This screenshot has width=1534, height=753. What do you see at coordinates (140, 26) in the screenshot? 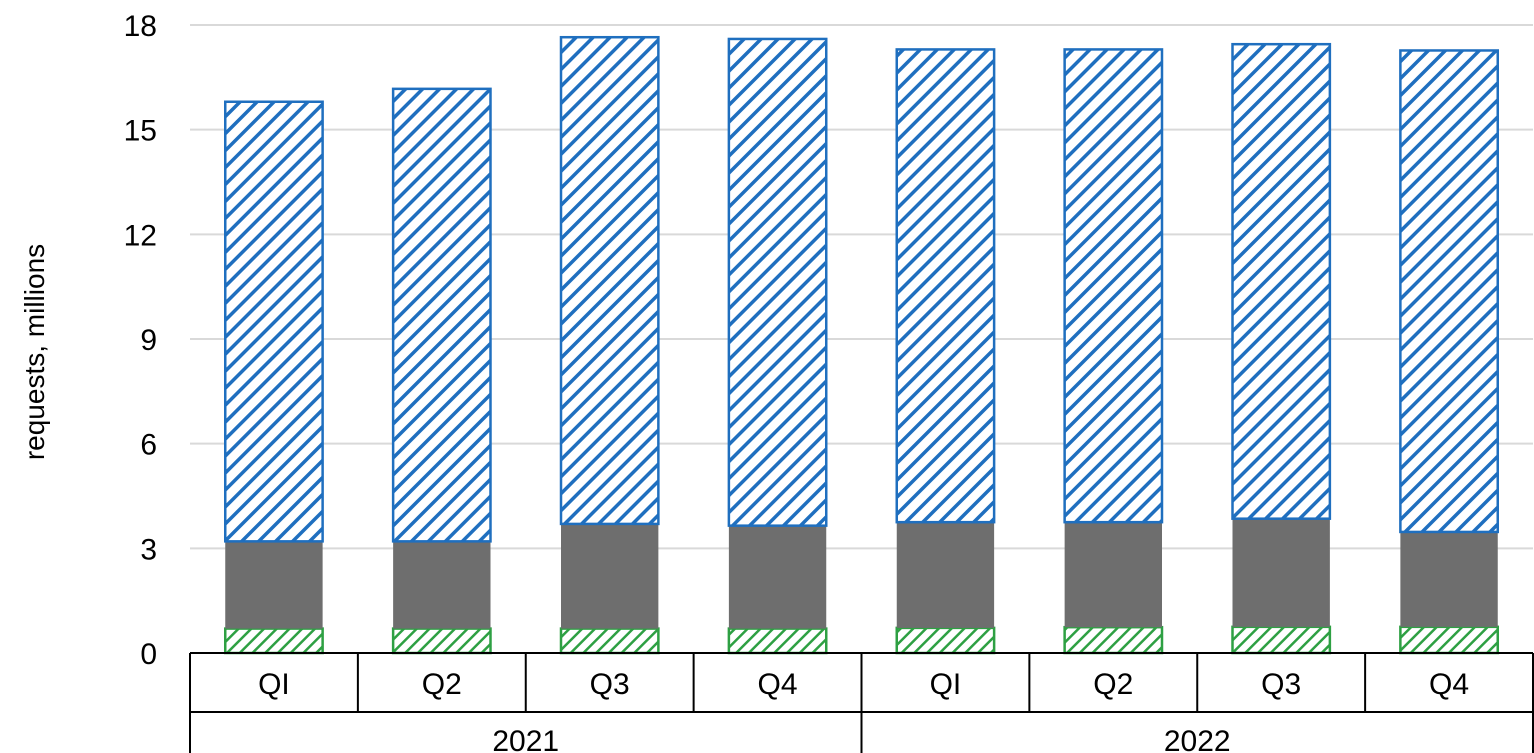
I see `y-tick-label: 18` at bounding box center [140, 26].